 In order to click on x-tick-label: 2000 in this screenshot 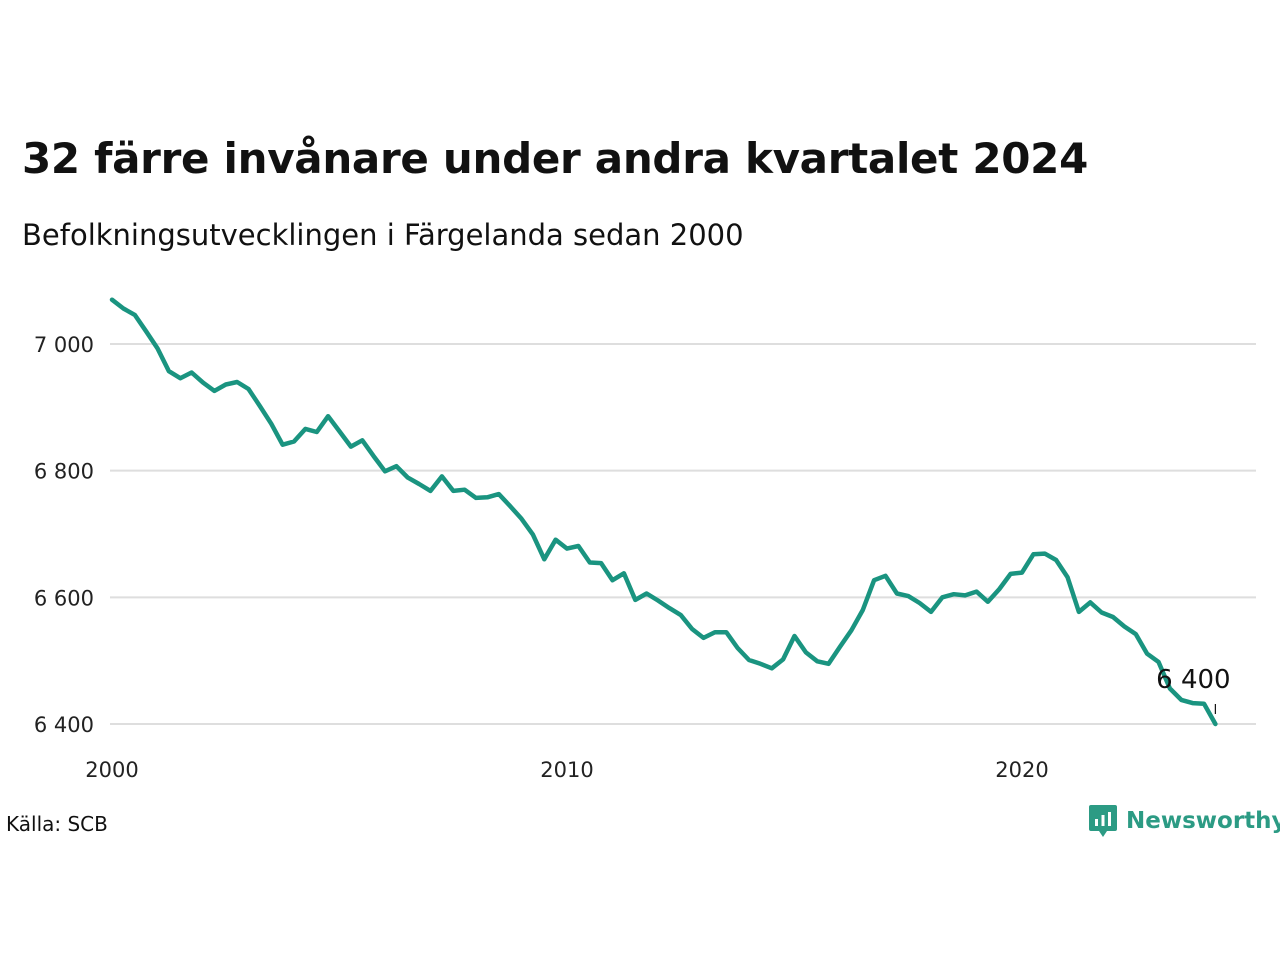, I will do `click(111, 770)`.